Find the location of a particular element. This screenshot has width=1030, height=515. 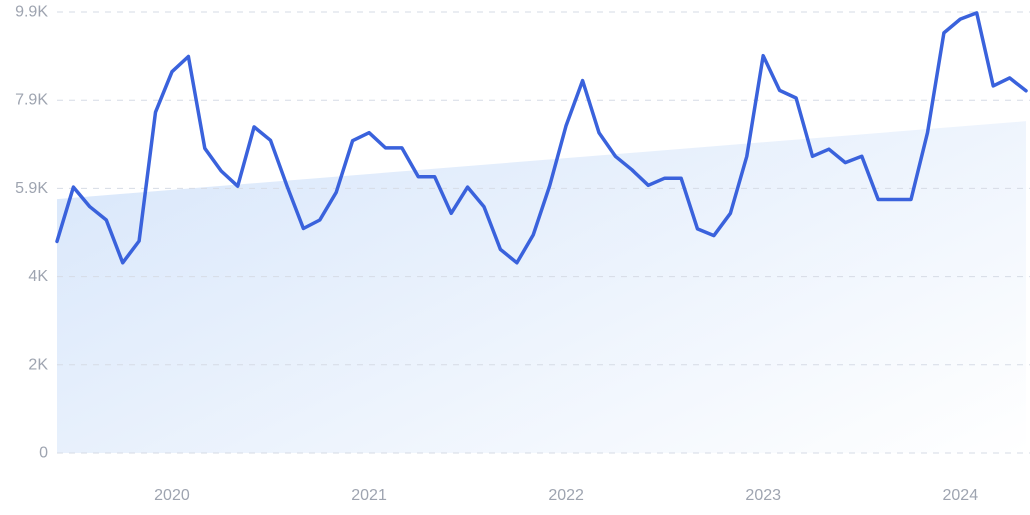

y-axis-ticks: 0 2K 4K 5.9K 7.9K 9.9K is located at coordinates (31, 233).